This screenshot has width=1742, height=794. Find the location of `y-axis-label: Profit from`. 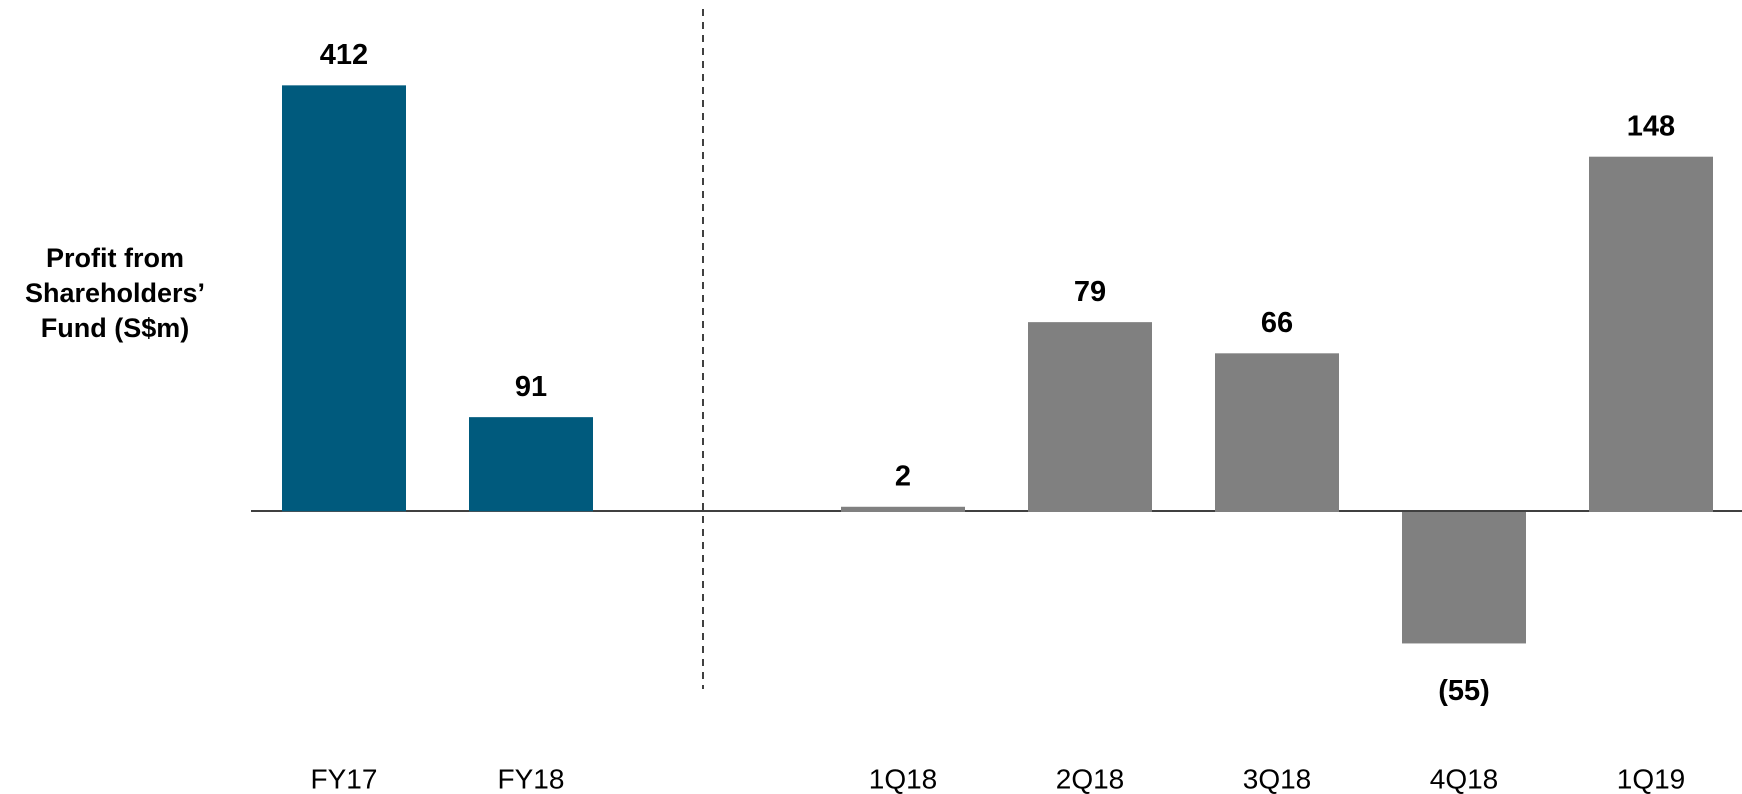

y-axis-label: Profit from is located at coordinates (115, 258).